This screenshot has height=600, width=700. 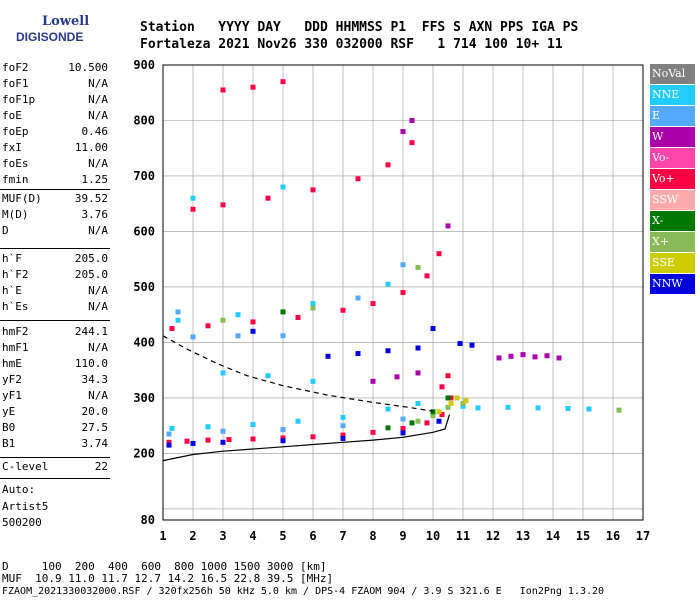 What do you see at coordinates (55, 411) in the screenshot?
I see `param-row: yE 20.0` at bounding box center [55, 411].